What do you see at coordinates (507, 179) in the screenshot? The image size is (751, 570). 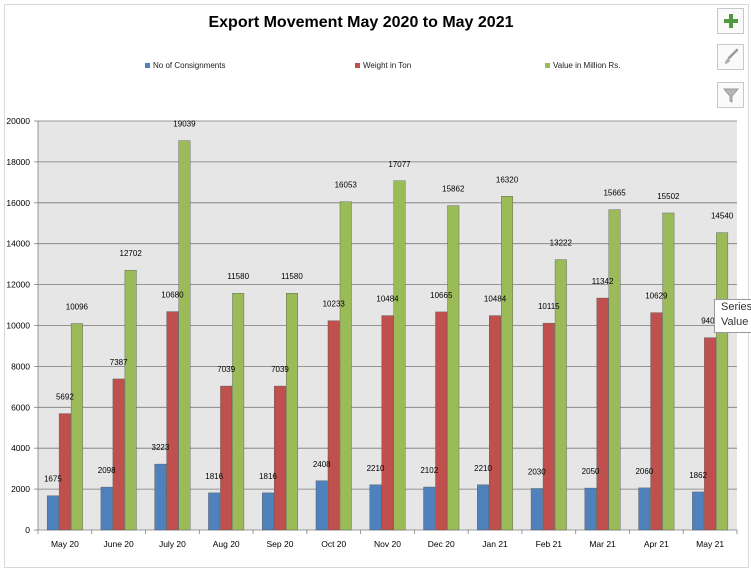 I see `data-label: 16320` at bounding box center [507, 179].